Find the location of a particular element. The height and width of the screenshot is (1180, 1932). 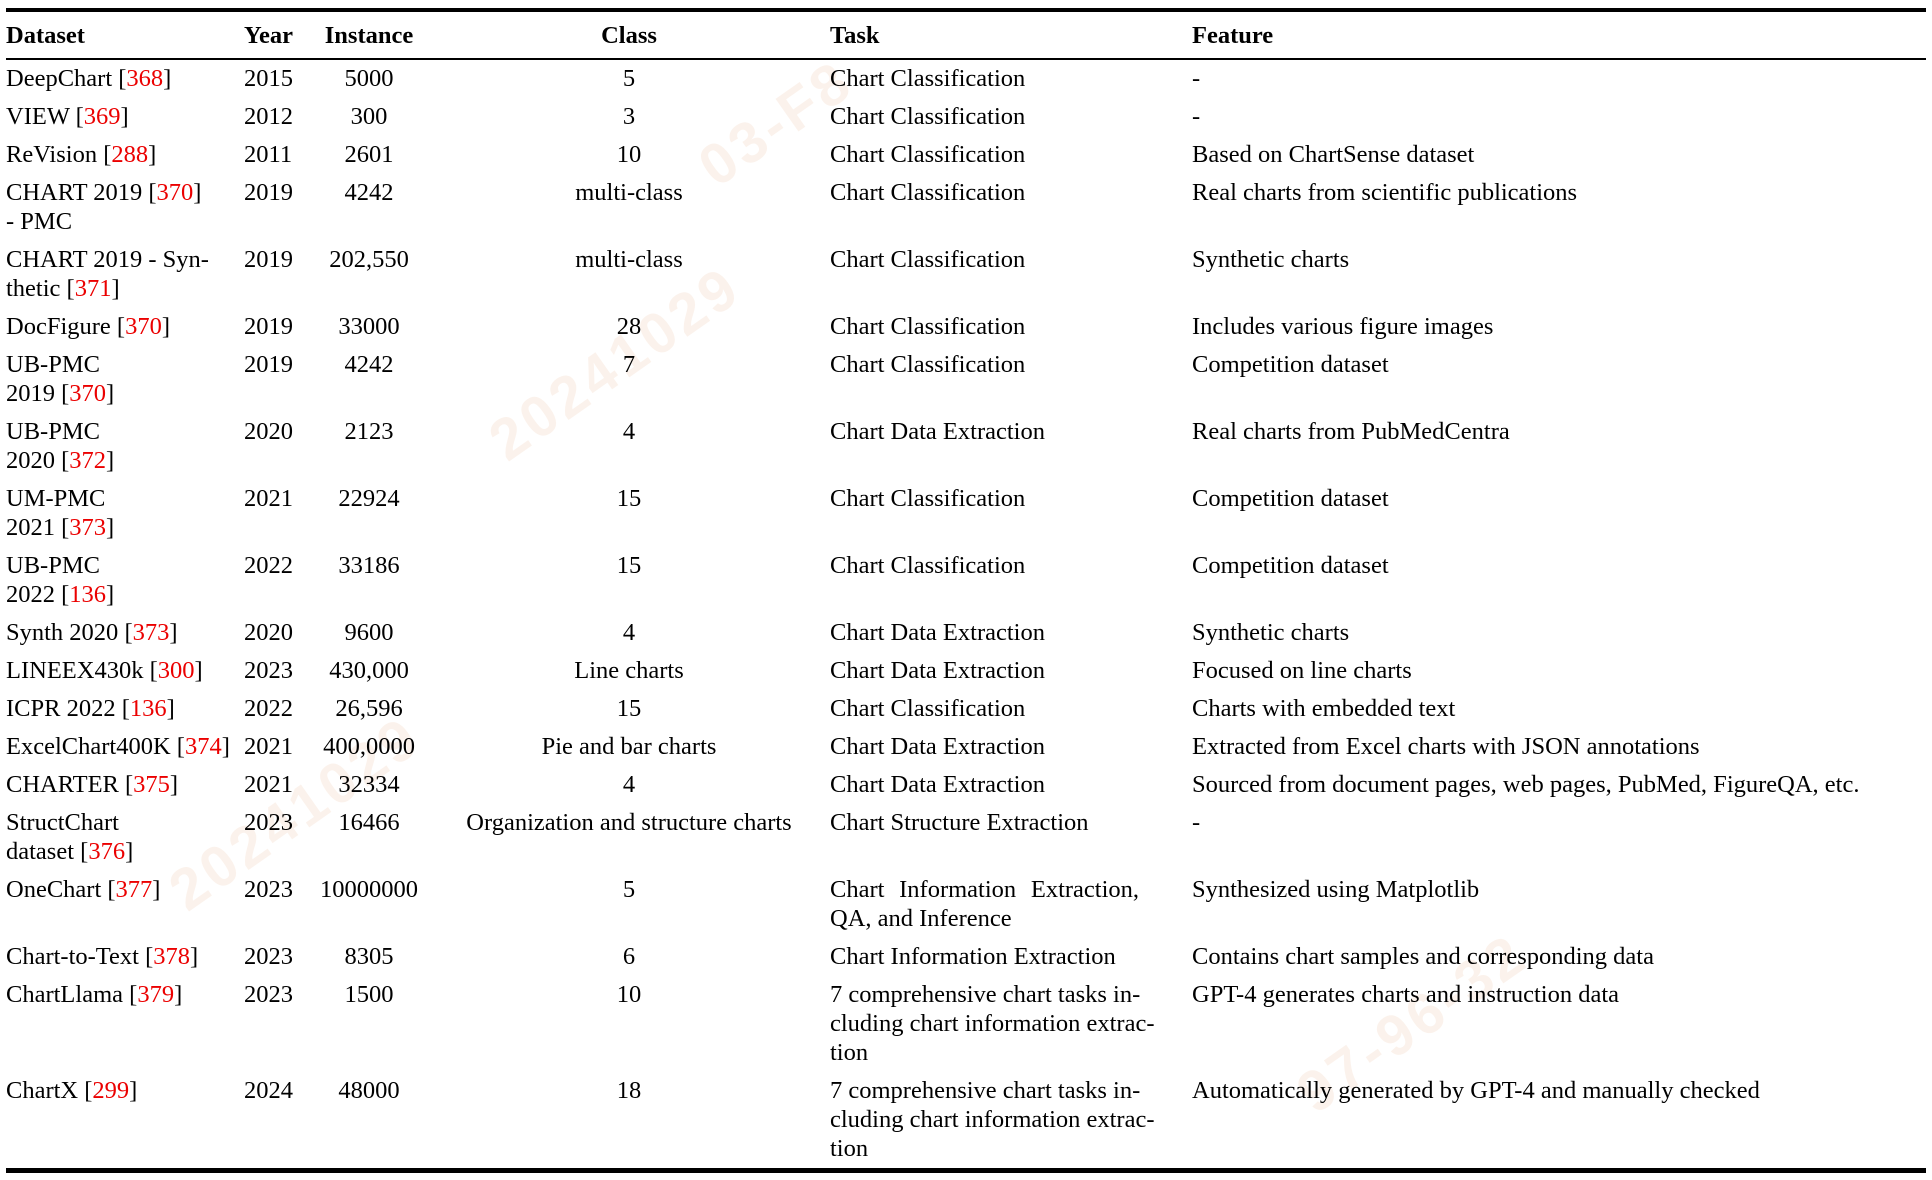

cell-dataset: CHARTER [375] is located at coordinates (92, 784).